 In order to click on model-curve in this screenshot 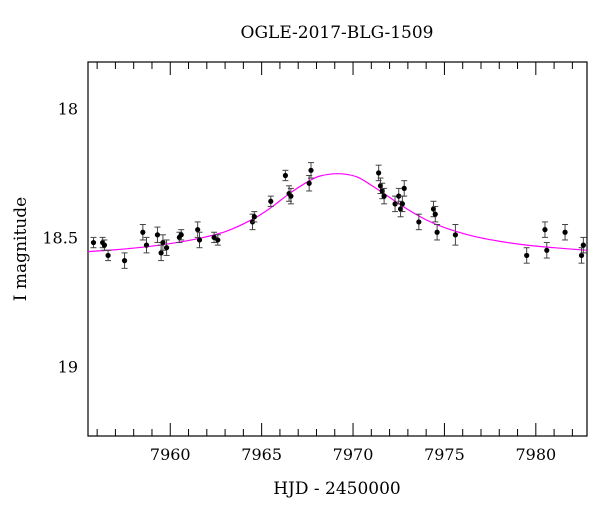, I will do `click(337, 213)`.